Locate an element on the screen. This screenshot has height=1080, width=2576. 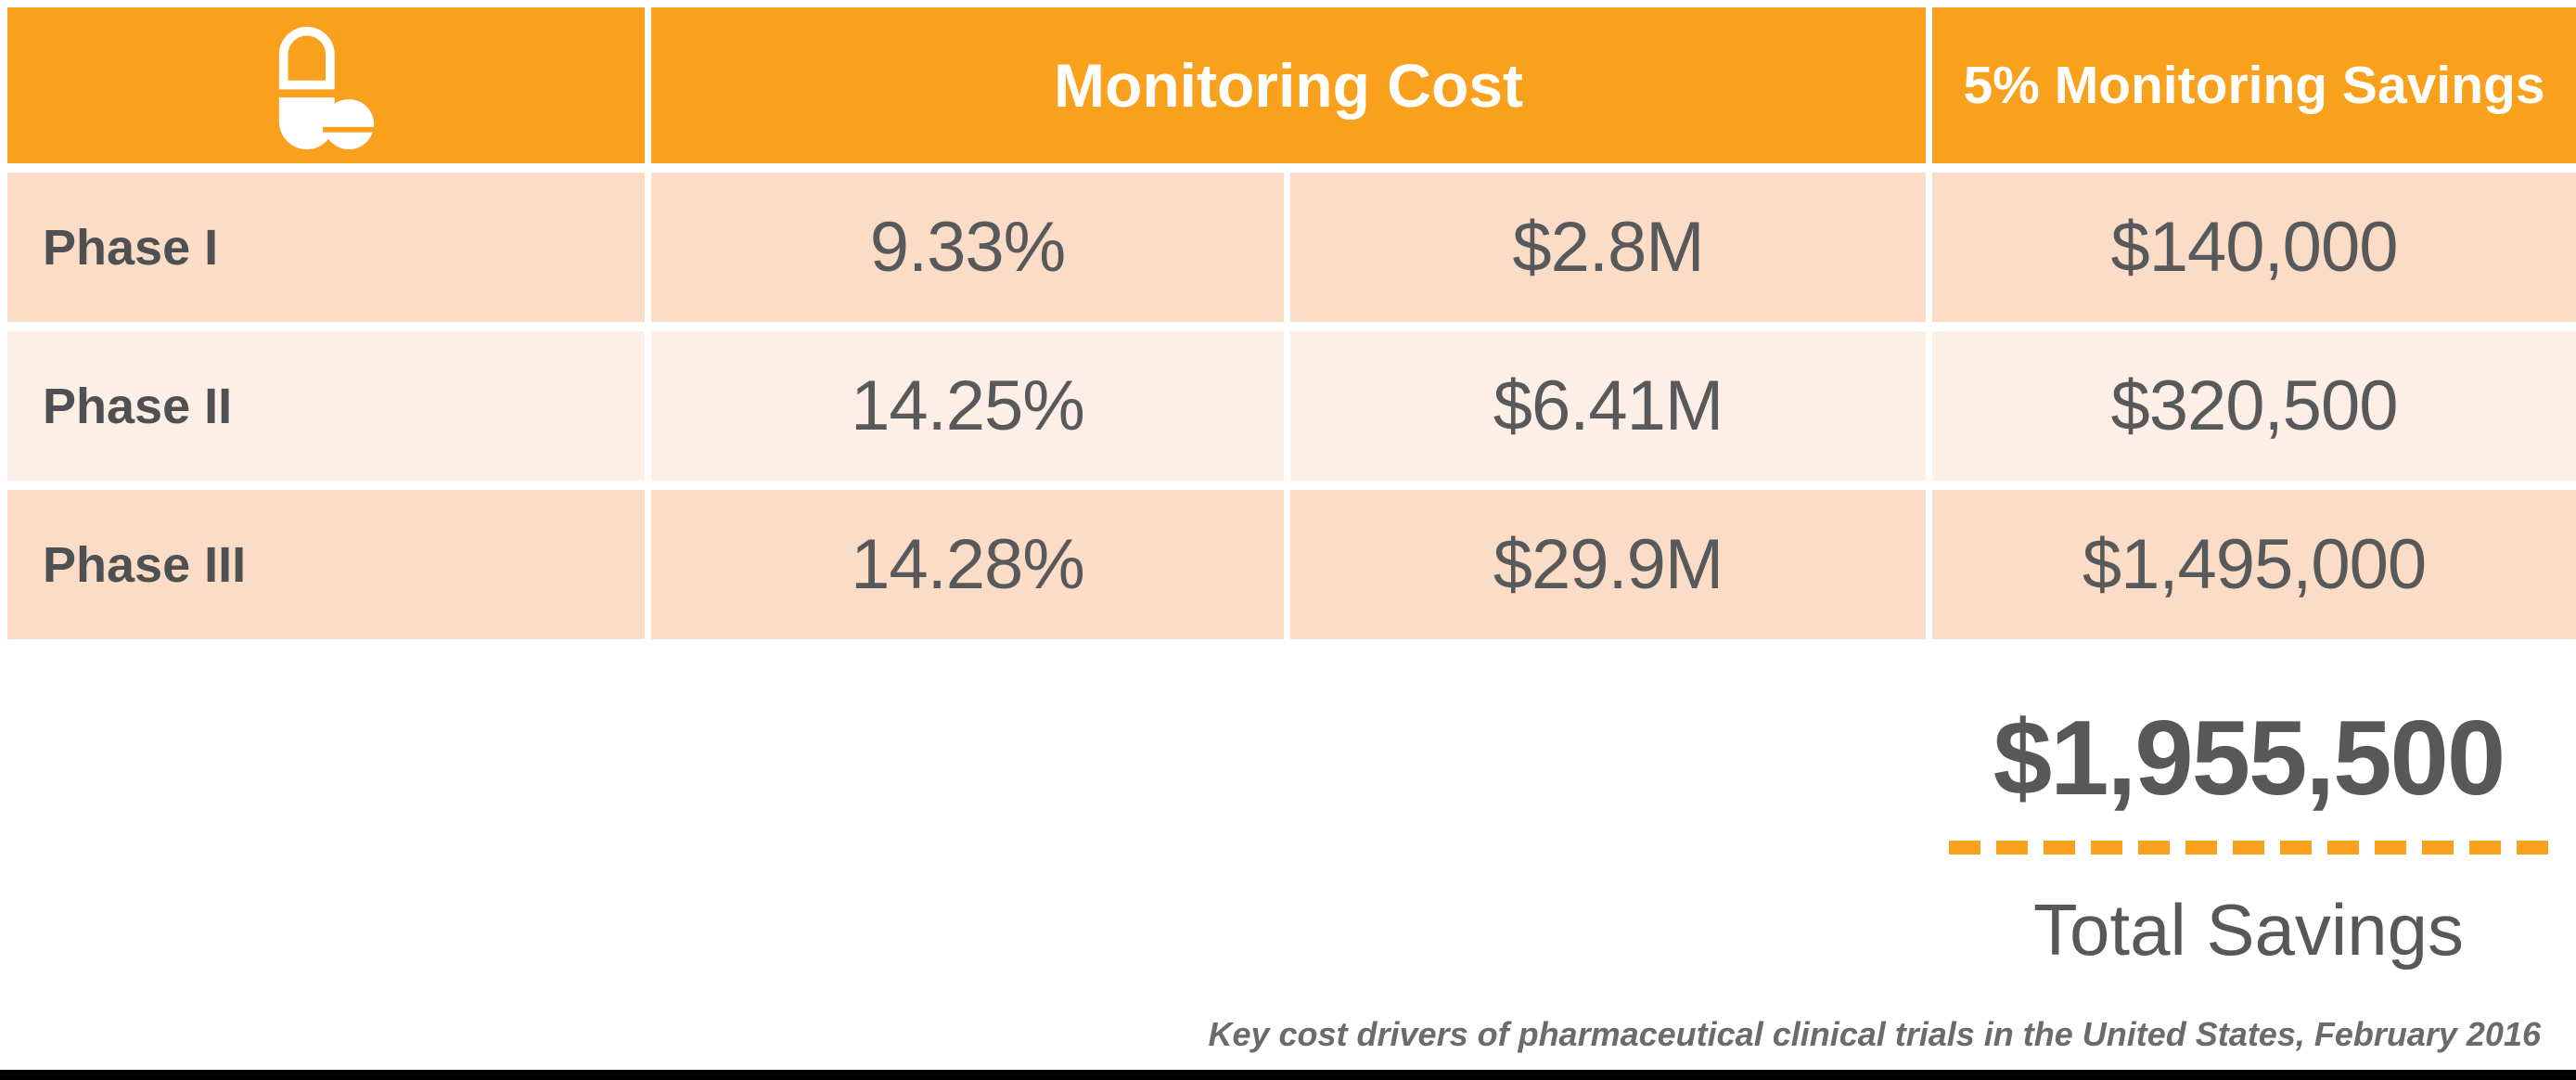
row-phase-2-monitoring-pct: 14.25% is located at coordinates (967, 406).